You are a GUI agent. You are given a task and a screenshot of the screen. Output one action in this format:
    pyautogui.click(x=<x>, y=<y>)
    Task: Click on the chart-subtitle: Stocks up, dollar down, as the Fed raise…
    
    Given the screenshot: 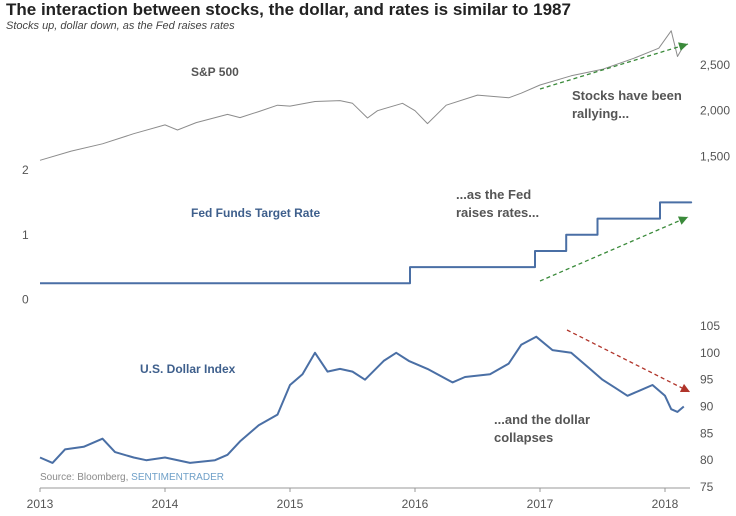 What is the action you would take?
    pyautogui.click(x=120, y=26)
    